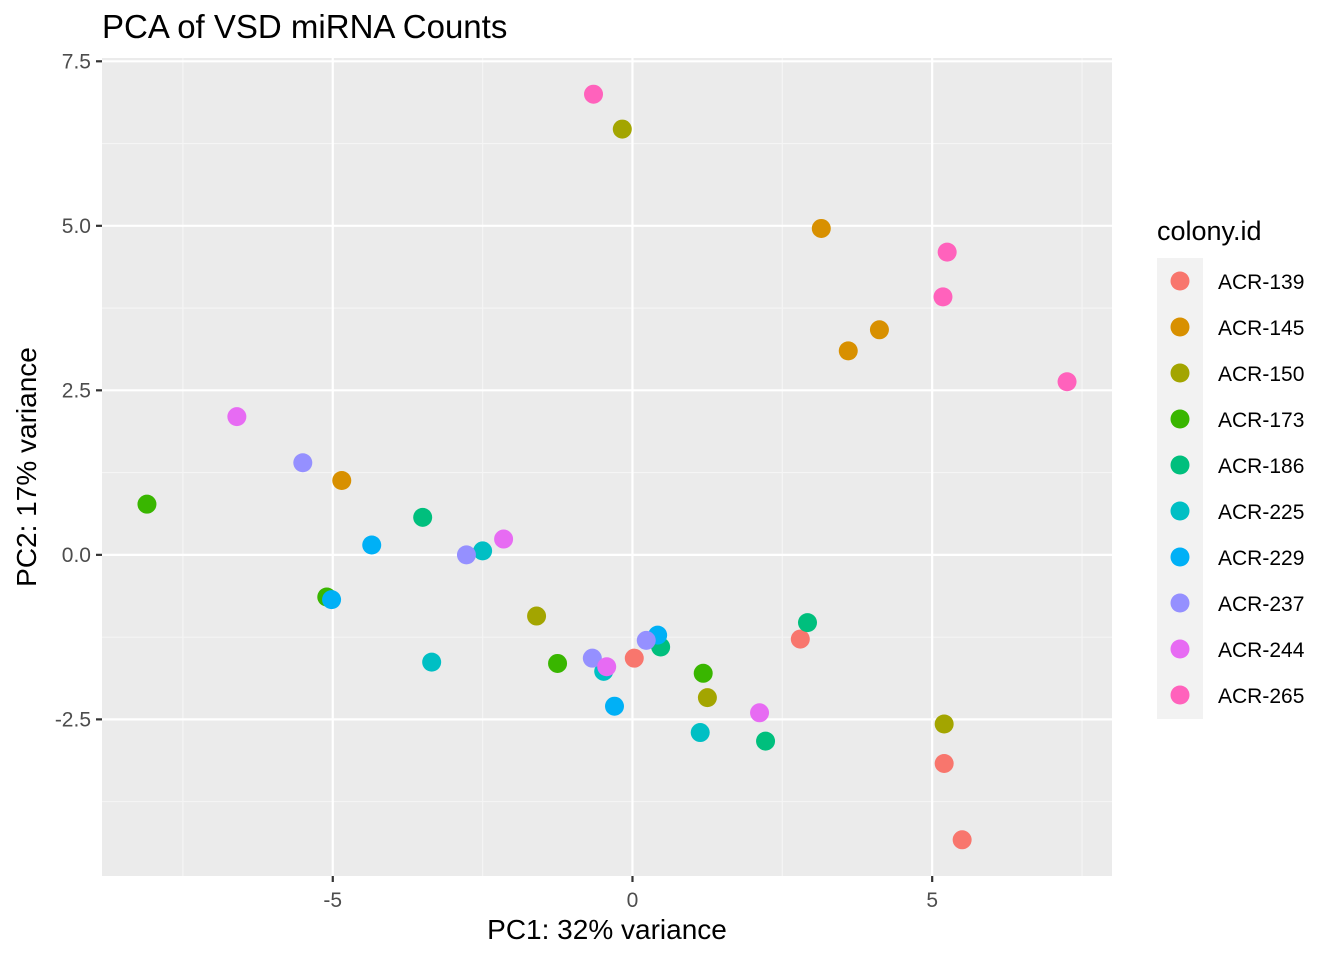 Image resolution: width=1344 pixels, height=960 pixels. What do you see at coordinates (73, 719) in the screenshot?
I see `y-tick-label: -2.5` at bounding box center [73, 719].